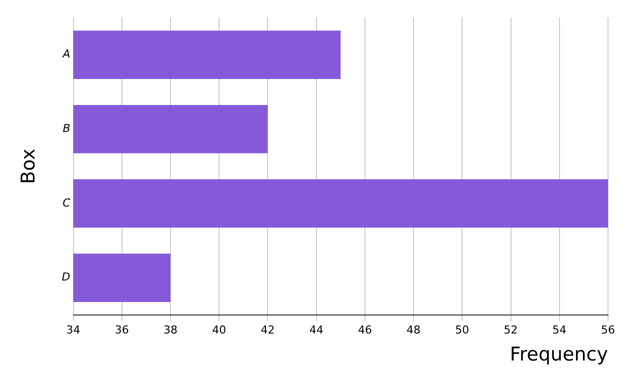  I want to click on x-tick-label: 48, so click(413, 329).